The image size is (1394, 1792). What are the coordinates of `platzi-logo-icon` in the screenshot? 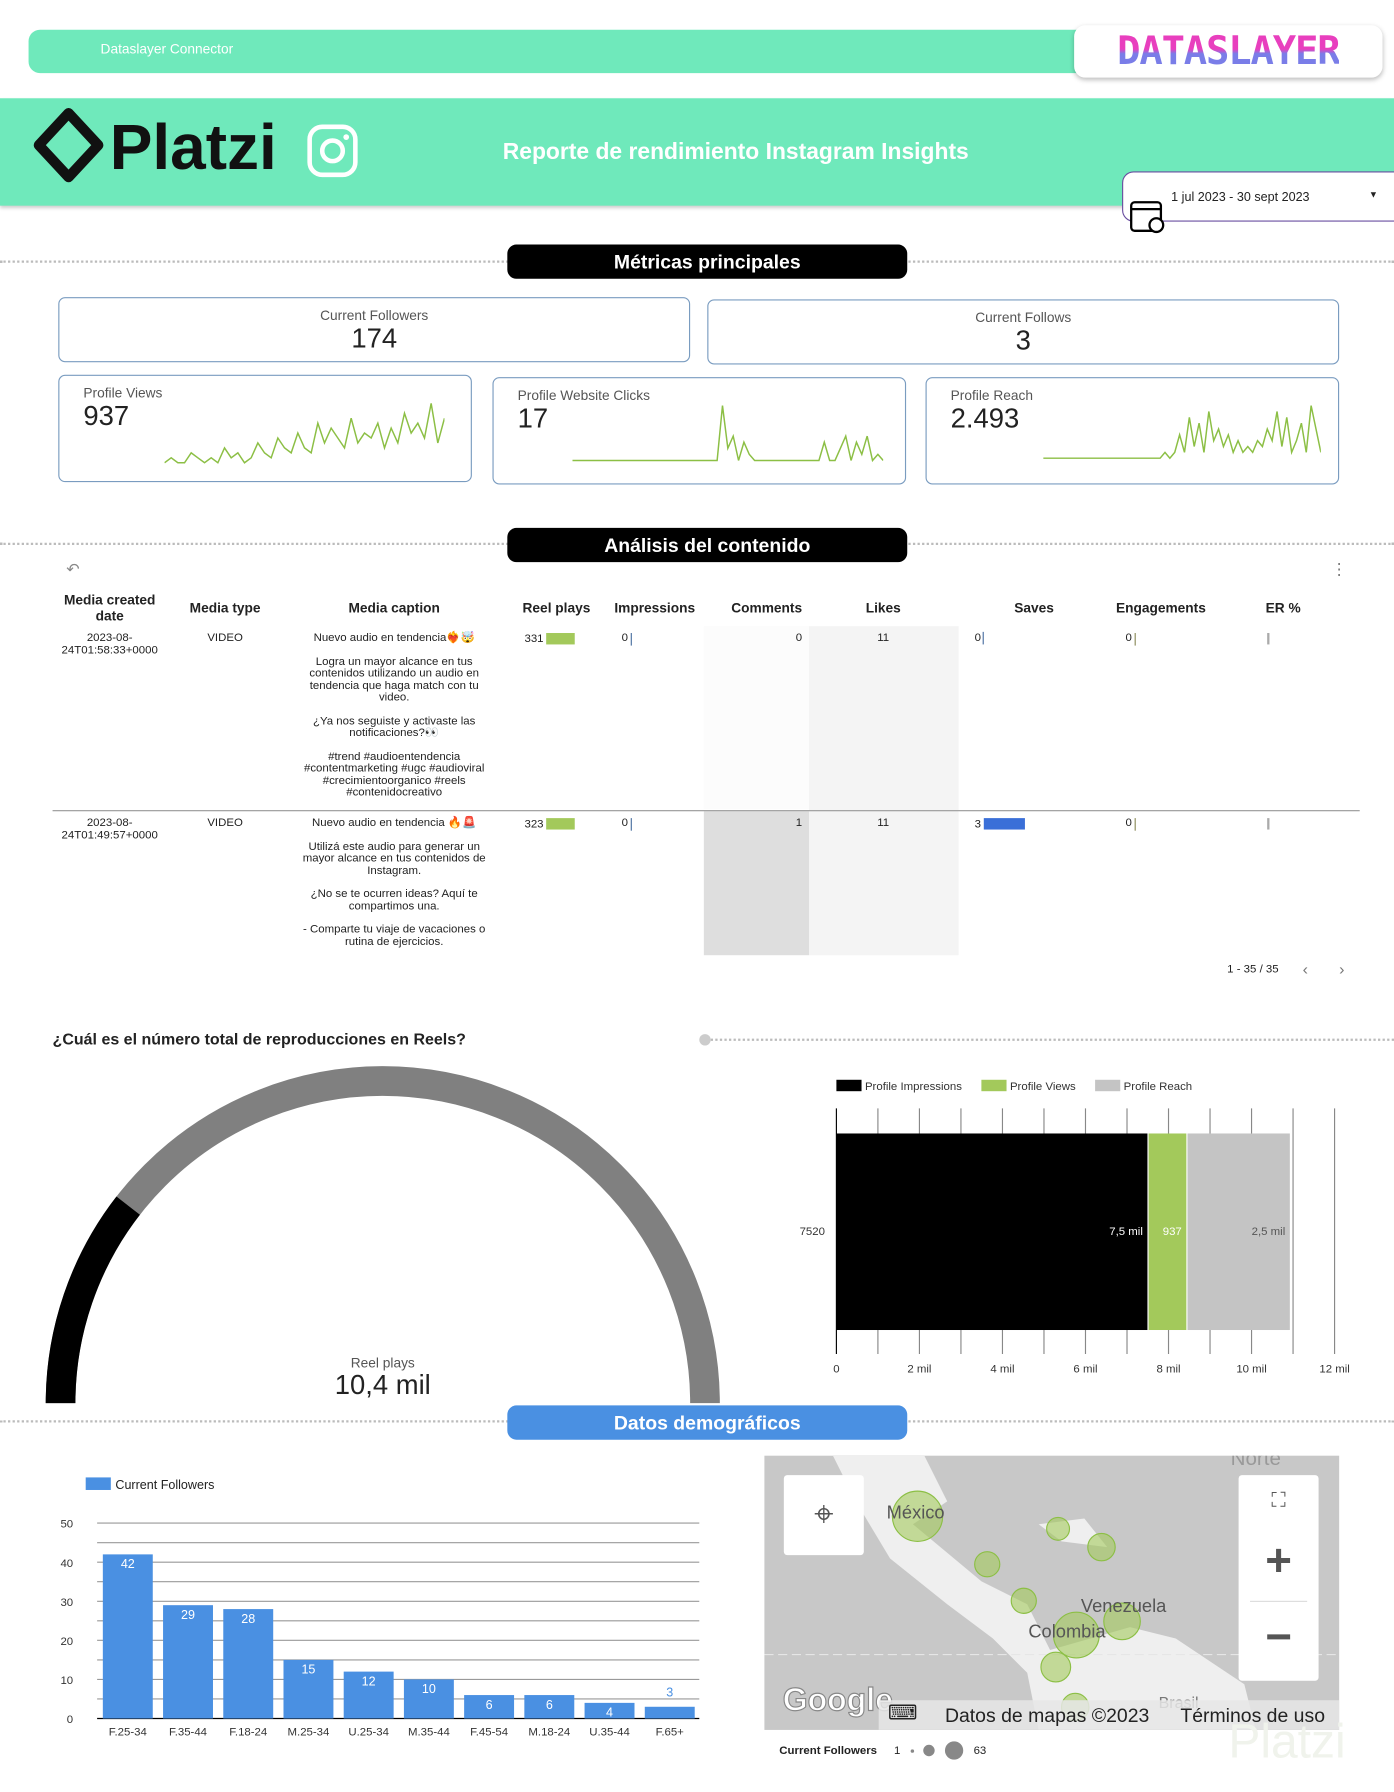 It's located at (68, 145).